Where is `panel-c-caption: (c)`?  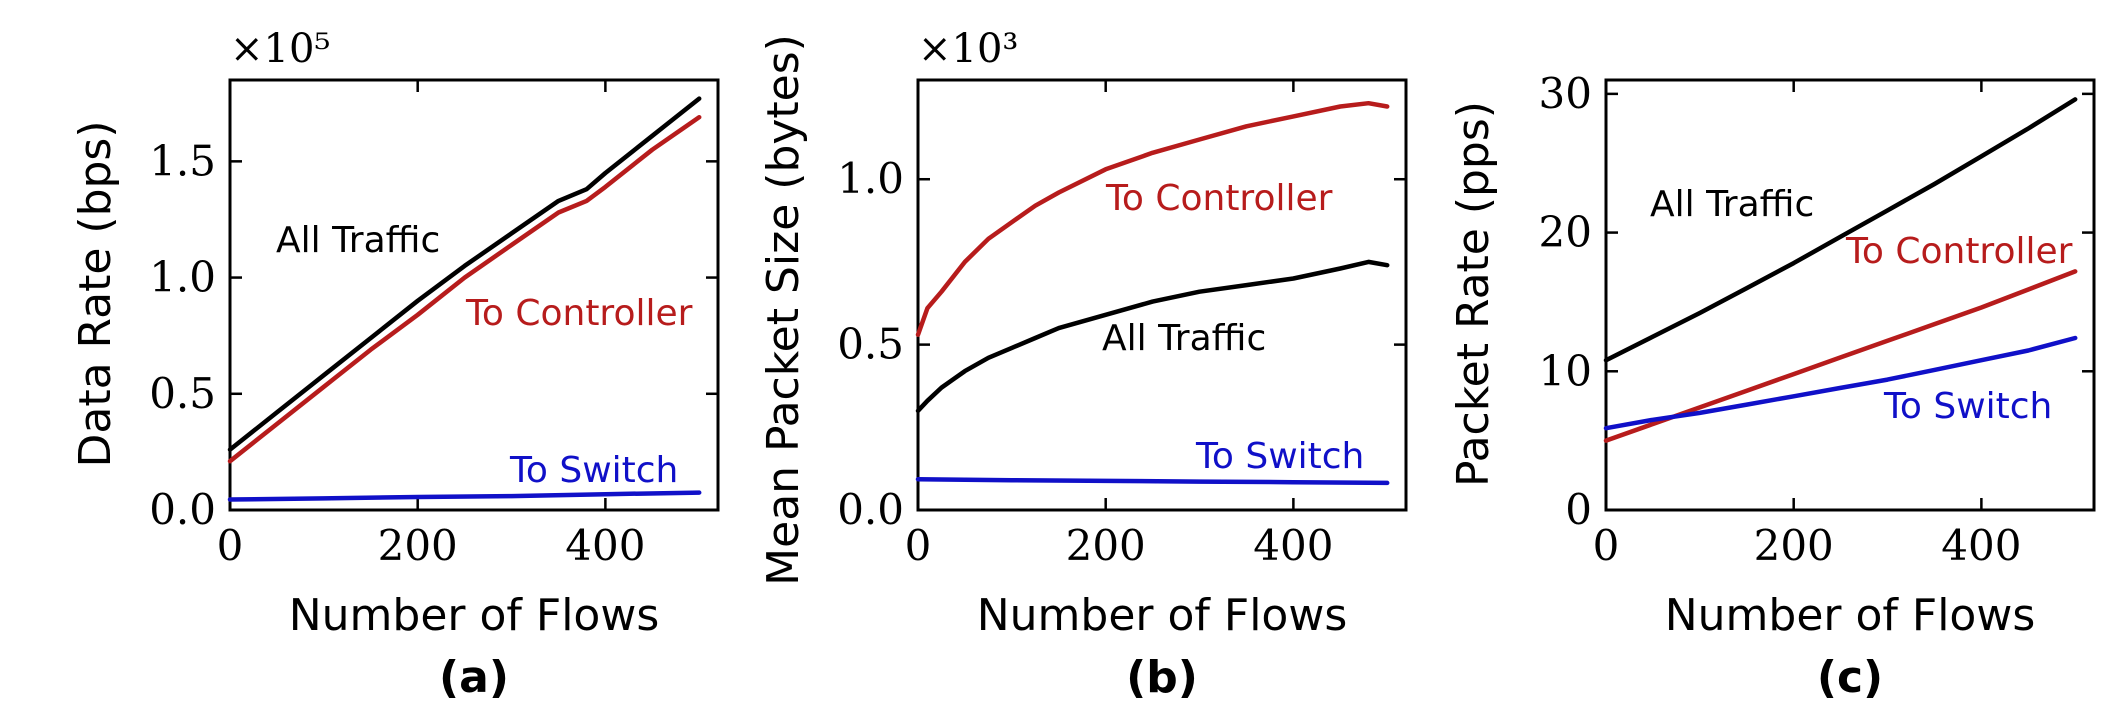
panel-c-caption: (c) is located at coordinates (1850, 677).